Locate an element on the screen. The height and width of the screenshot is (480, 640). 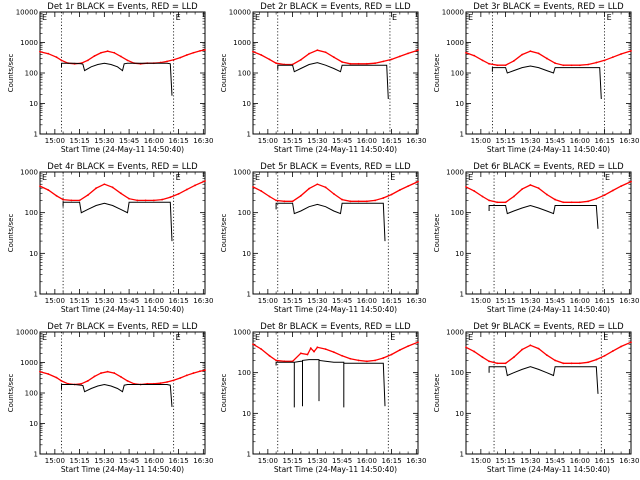
y-tick-label: 10 is located at coordinates (459, 104).